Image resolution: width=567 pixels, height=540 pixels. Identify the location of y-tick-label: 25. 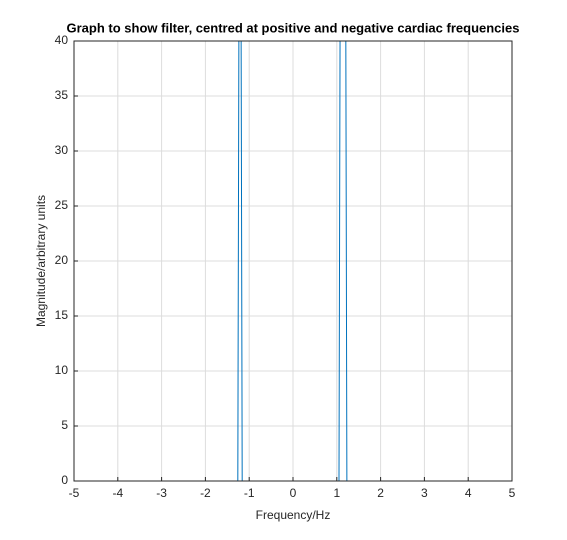
(62, 205).